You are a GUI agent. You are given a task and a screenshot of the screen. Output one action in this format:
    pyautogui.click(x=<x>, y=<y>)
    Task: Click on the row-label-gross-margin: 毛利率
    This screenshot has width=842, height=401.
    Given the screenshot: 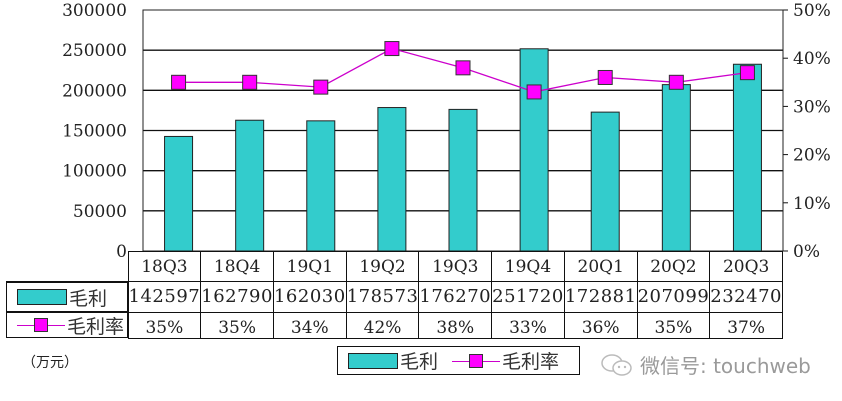 What is the action you would take?
    pyautogui.click(x=67, y=325)
    